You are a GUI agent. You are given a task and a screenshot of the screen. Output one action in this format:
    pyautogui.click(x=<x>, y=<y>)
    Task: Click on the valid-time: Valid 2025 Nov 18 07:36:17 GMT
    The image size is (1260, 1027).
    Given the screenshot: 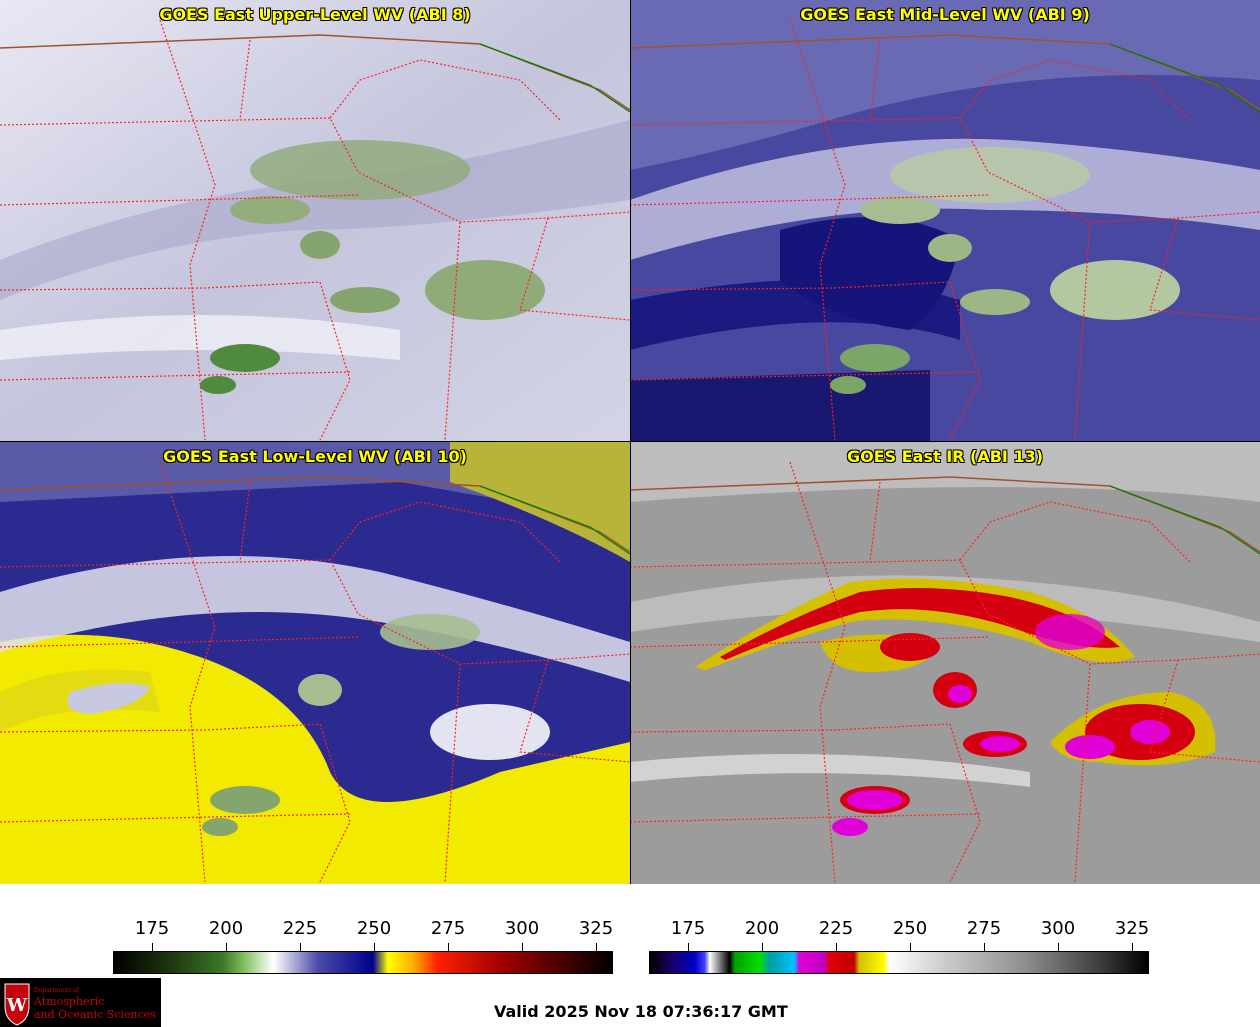 What is the action you would take?
    pyautogui.click(x=641, y=1011)
    